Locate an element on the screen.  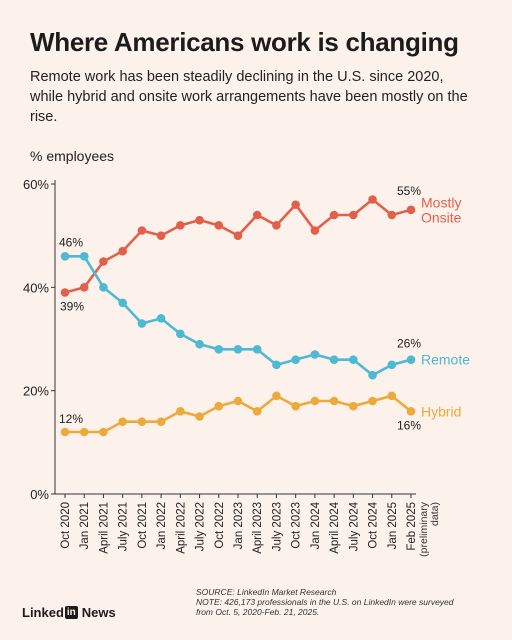
series-name-label: Remote is located at coordinates (445, 360).